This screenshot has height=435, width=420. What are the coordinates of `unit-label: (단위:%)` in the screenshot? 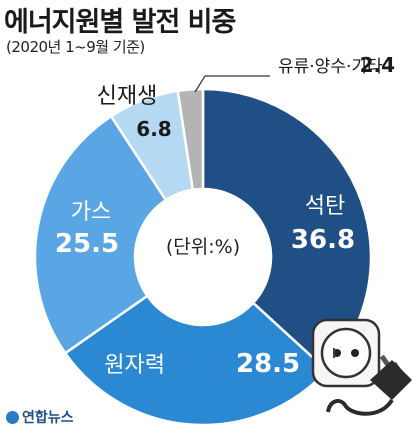 It's located at (203, 247).